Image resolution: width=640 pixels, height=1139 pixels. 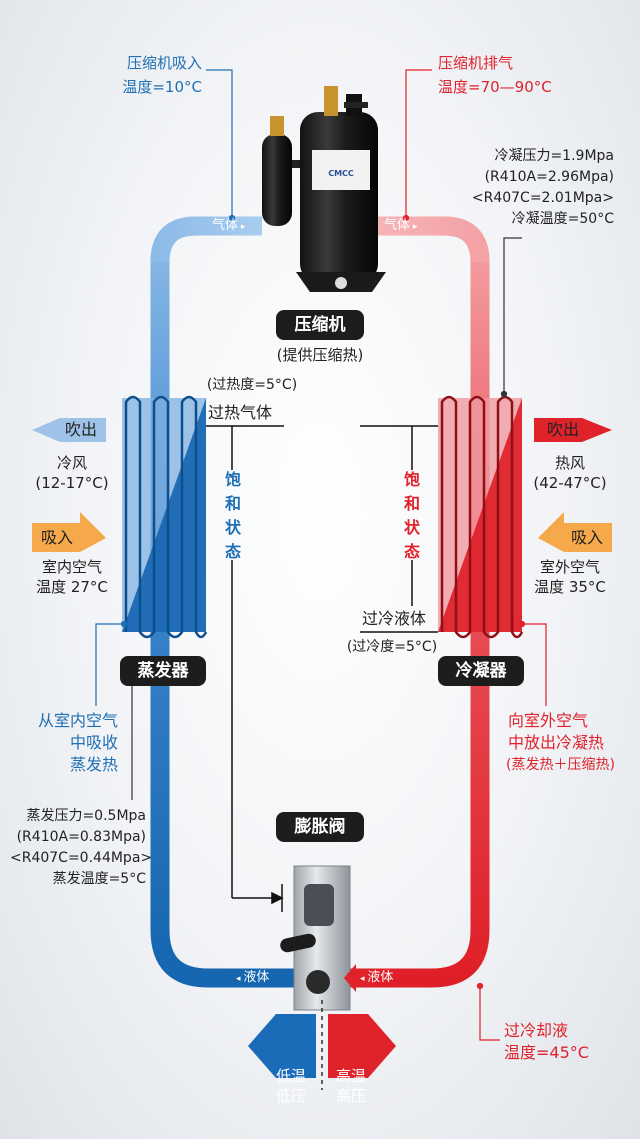 I want to click on pipe-label-liquid-right: ◂ 液体, so click(x=377, y=977).